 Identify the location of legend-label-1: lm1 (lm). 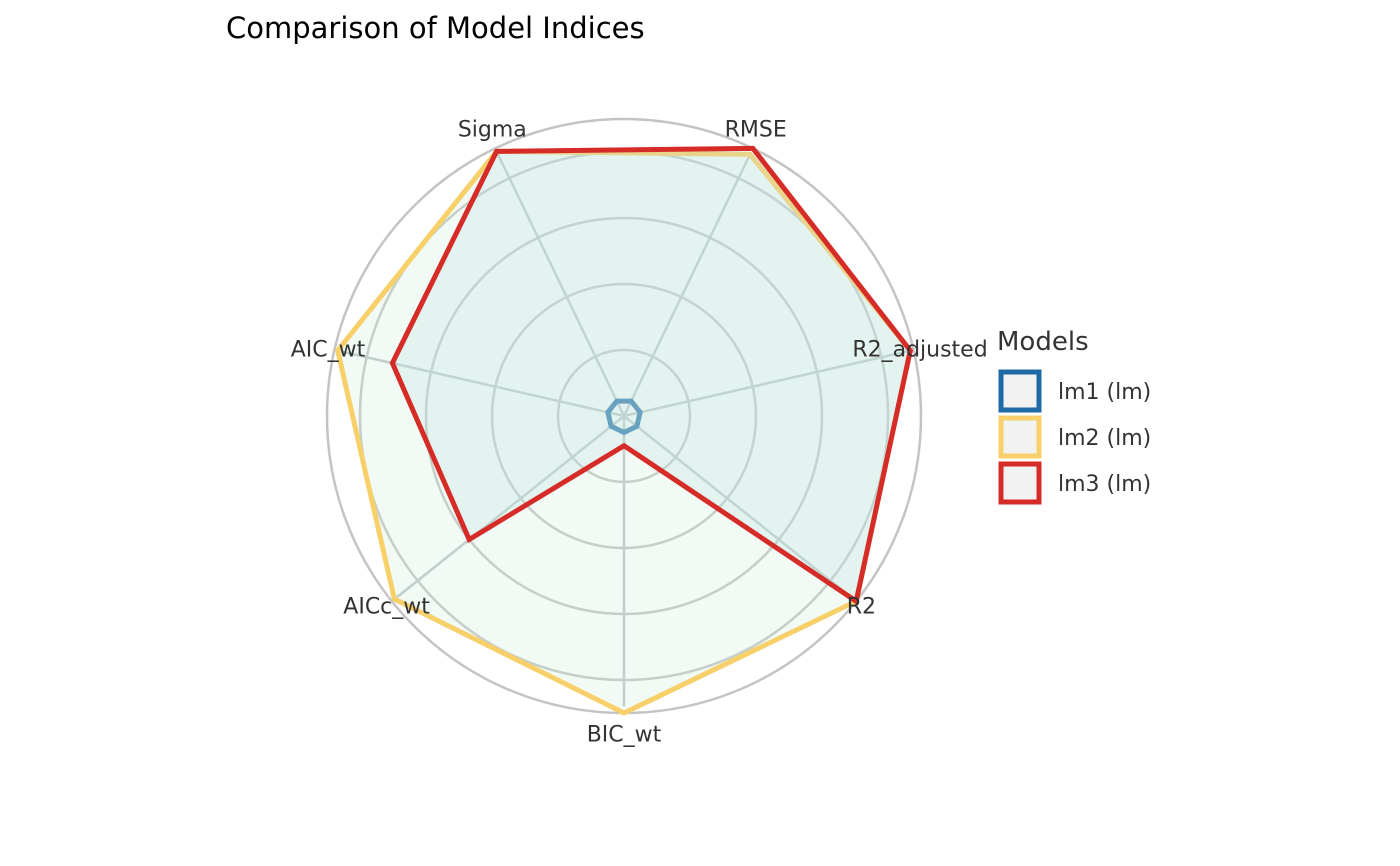
(1104, 392).